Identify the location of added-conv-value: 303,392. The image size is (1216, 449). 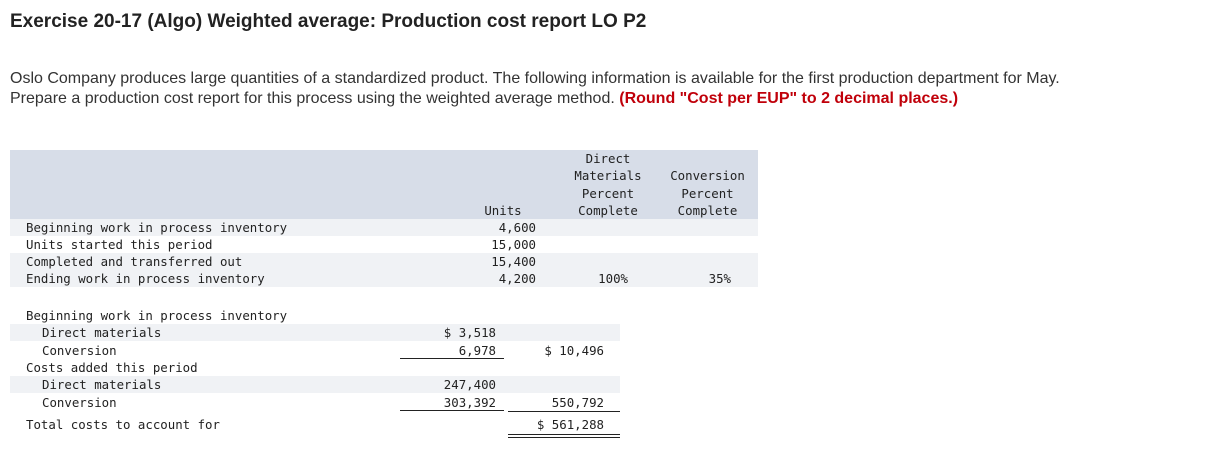
(469, 402).